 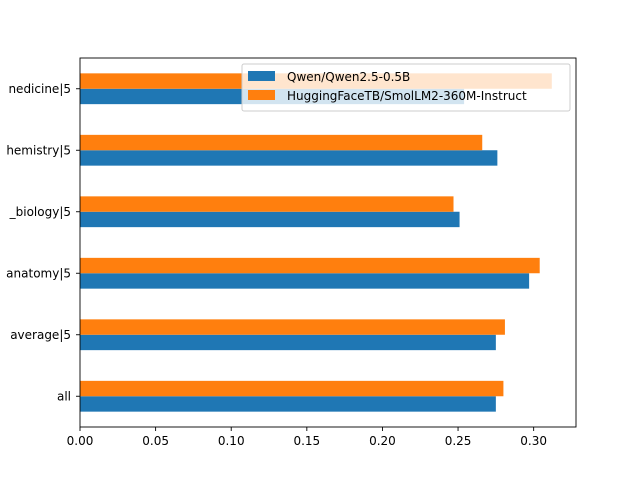 I want to click on y-tick-label: _biology|5, so click(x=40, y=212).